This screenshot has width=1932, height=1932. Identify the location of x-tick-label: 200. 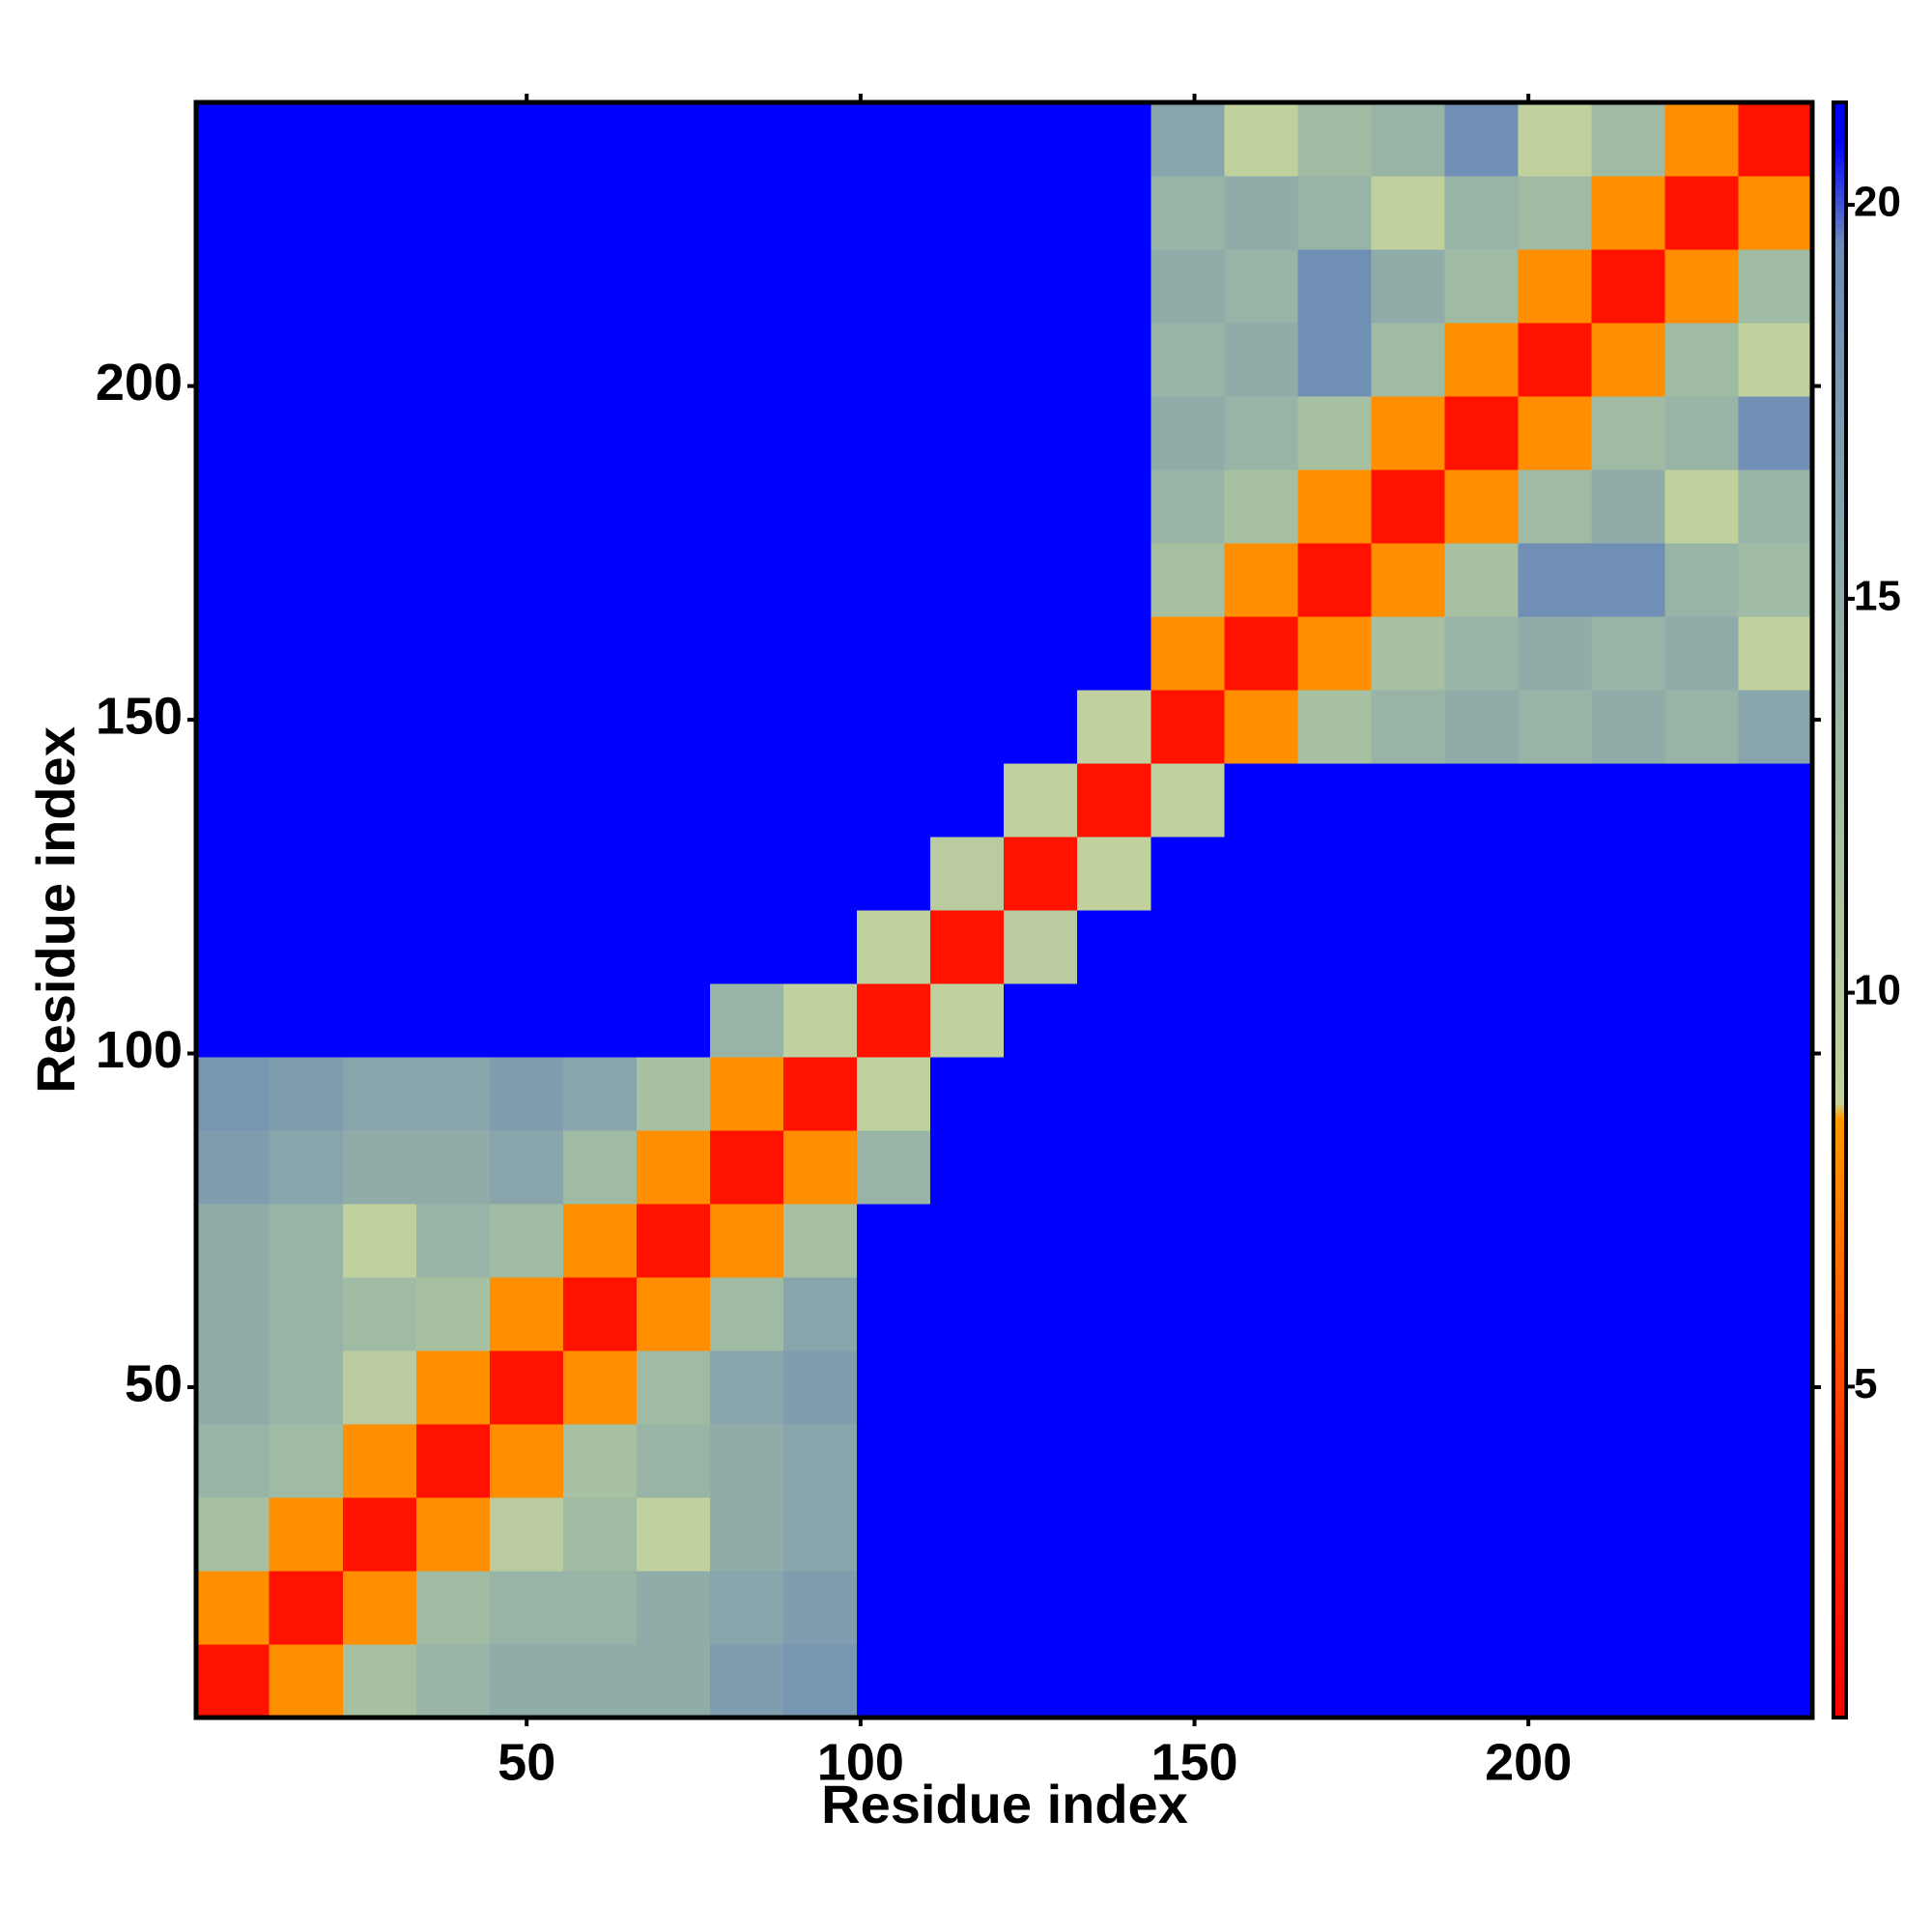
(1528, 1762).